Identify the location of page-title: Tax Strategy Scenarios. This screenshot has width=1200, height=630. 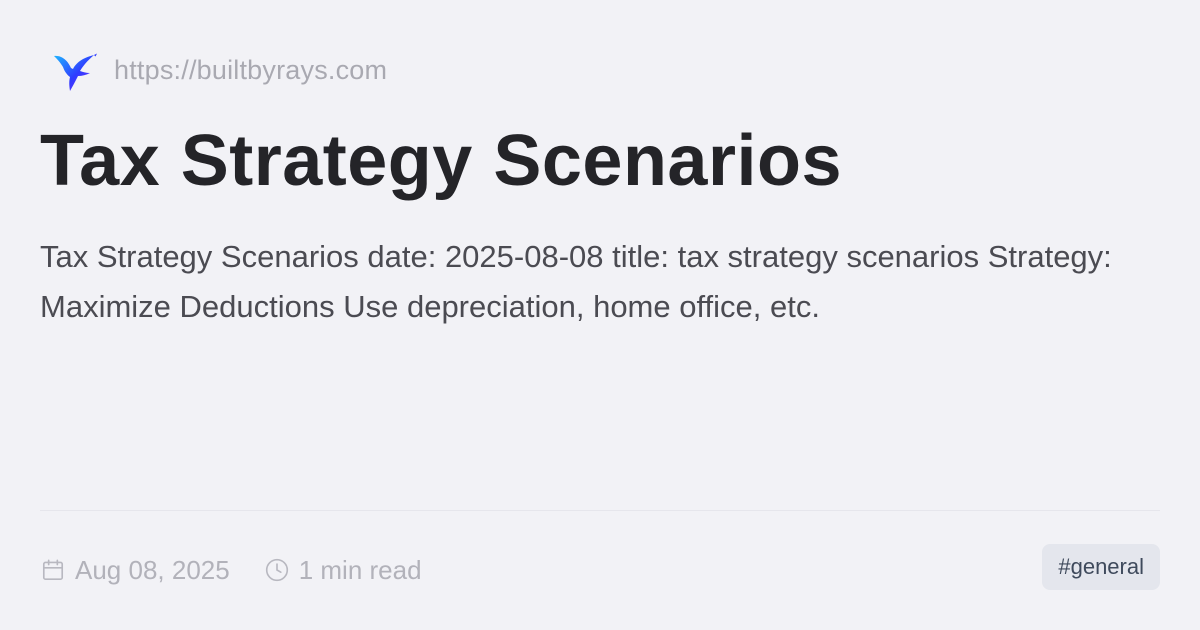
(441, 161).